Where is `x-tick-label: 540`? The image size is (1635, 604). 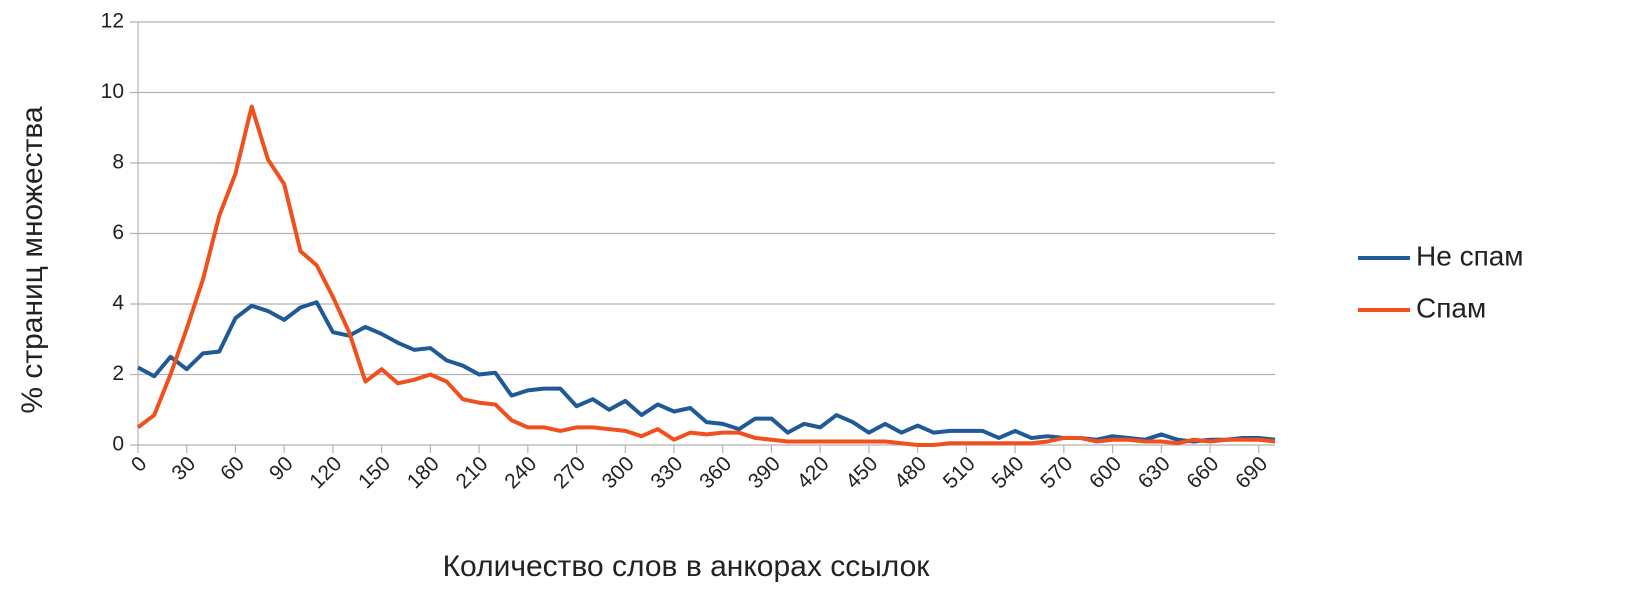
x-tick-label: 540 is located at coordinates (1008, 472).